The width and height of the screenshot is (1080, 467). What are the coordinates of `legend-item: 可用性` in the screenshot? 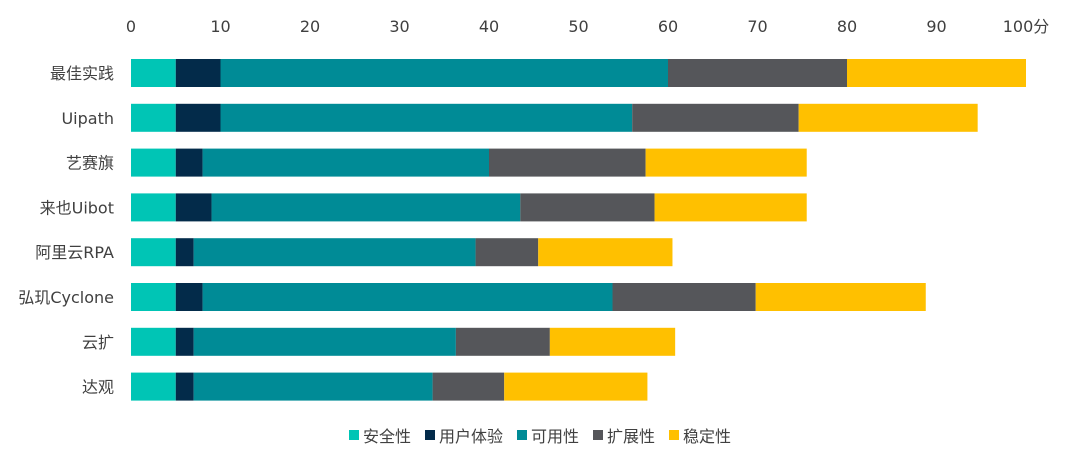 It's located at (547, 435).